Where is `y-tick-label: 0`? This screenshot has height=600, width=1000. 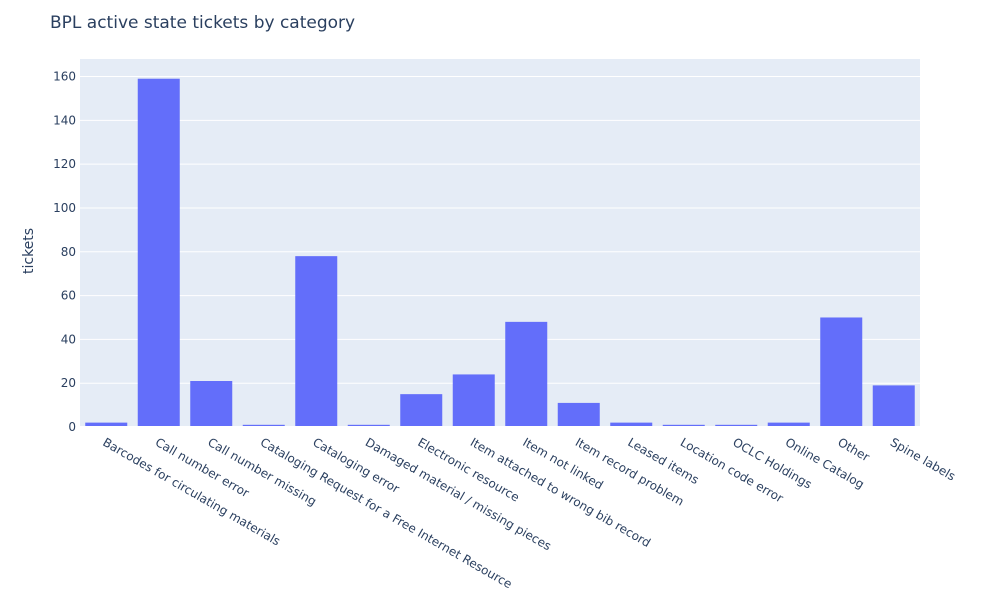
y-tick-label: 0 is located at coordinates (72, 427).